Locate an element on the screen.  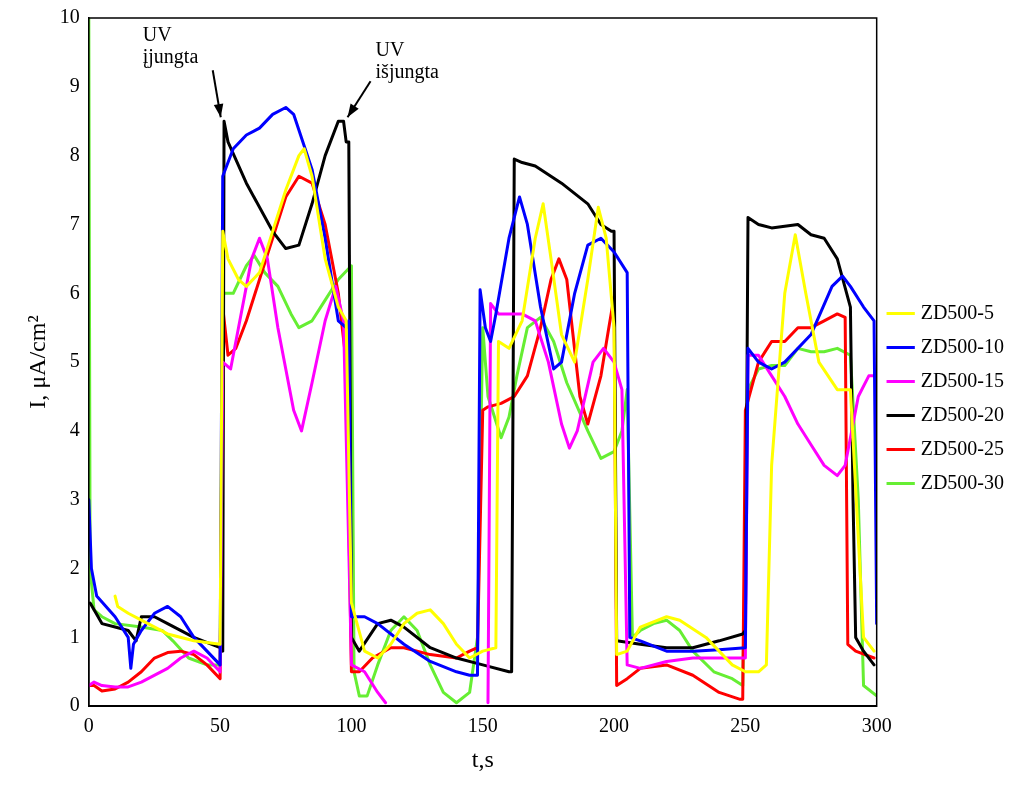
x-tick-label: 0 is located at coordinates (88, 725).